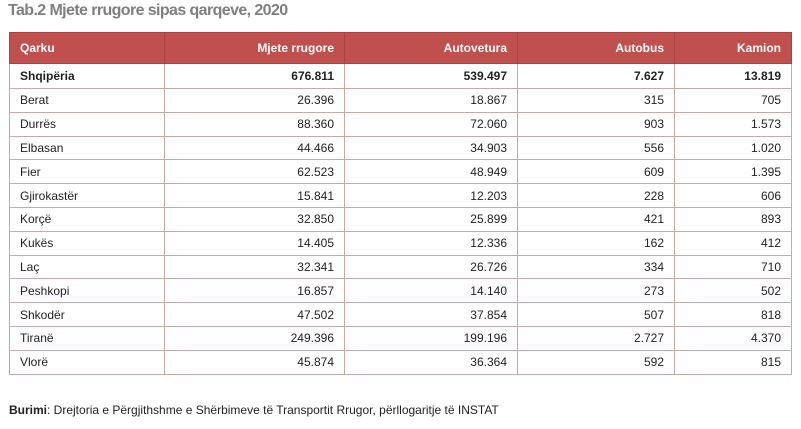 The width and height of the screenshot is (801, 429). What do you see at coordinates (596, 362) in the screenshot?
I see `cell-buses: 592` at bounding box center [596, 362].